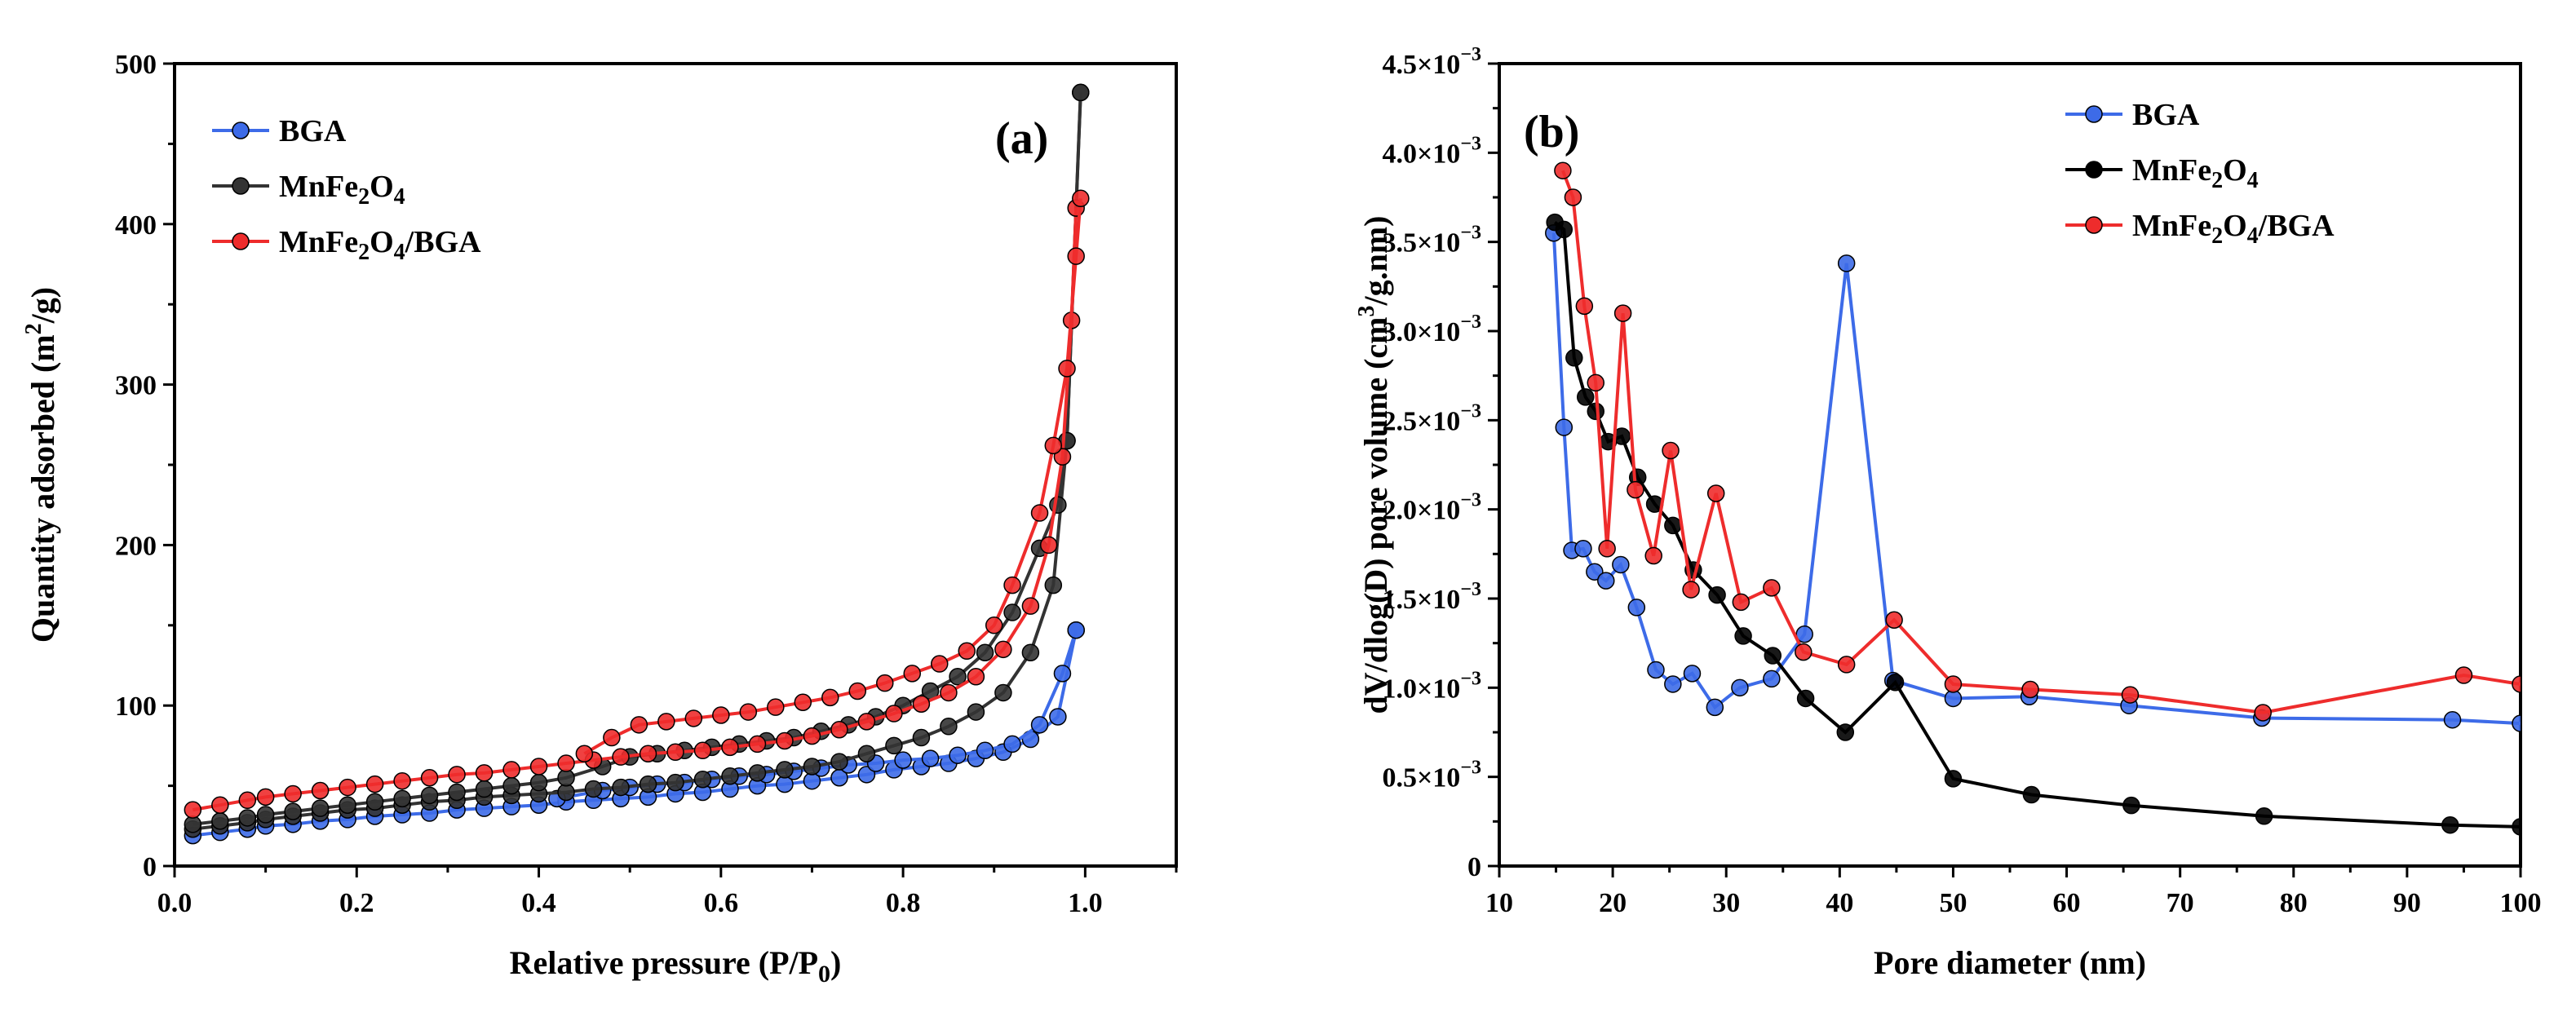 The image size is (2576, 1012). Describe the element at coordinates (1021, 138) in the screenshot. I see `panel-label: (a)` at that location.